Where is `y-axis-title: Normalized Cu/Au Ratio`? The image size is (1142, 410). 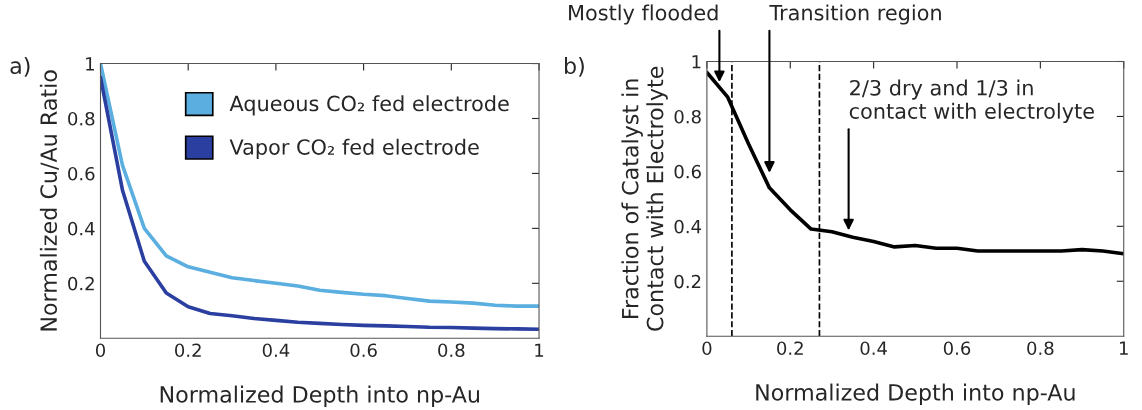
y-axis-title: Normalized Cu/Au Ratio is located at coordinates (49, 200).